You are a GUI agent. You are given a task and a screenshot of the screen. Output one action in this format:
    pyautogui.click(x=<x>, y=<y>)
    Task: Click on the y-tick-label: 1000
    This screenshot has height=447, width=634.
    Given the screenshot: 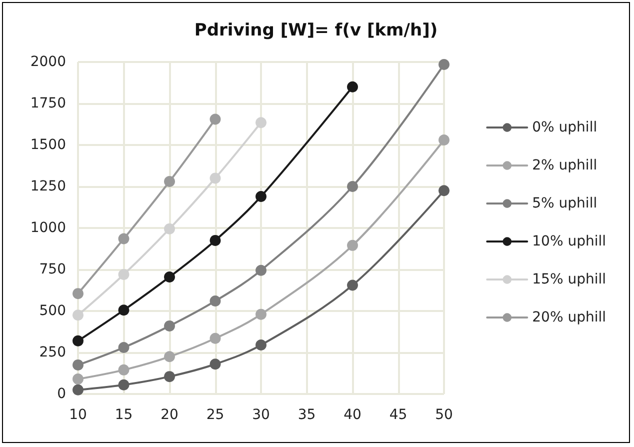 What is the action you would take?
    pyautogui.click(x=48, y=228)
    